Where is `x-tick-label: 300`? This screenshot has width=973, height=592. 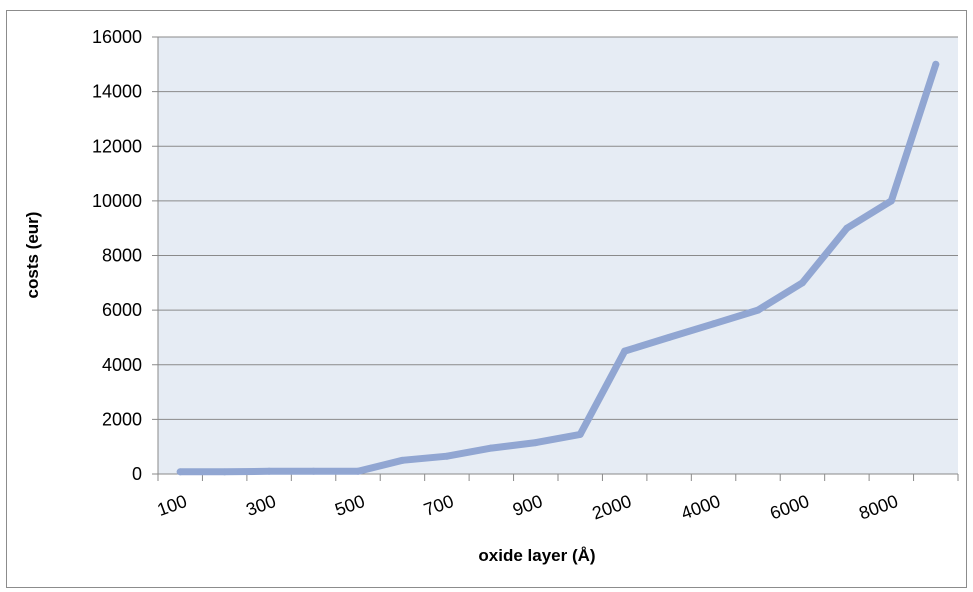 x-tick-label: 300 is located at coordinates (260, 505).